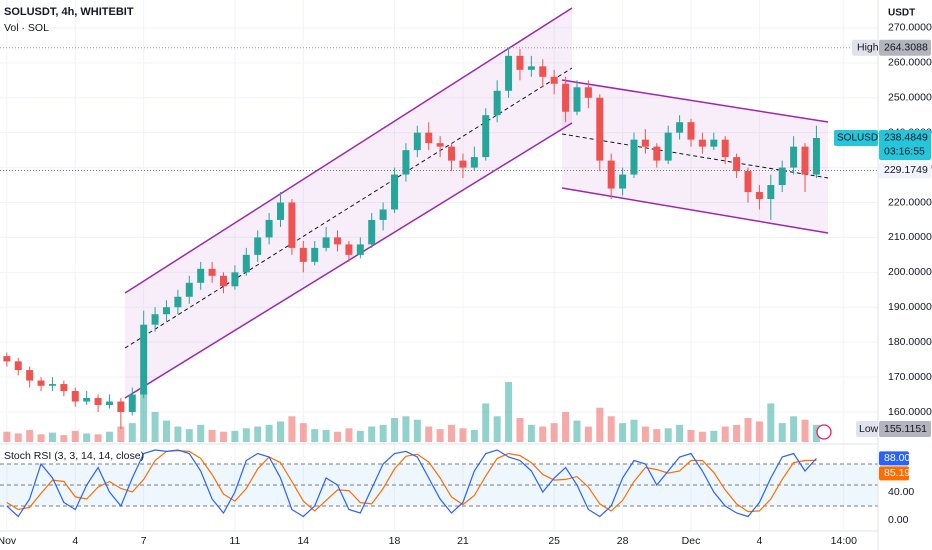  What do you see at coordinates (759, 541) in the screenshot?
I see `x-tick-label: 4` at bounding box center [759, 541].